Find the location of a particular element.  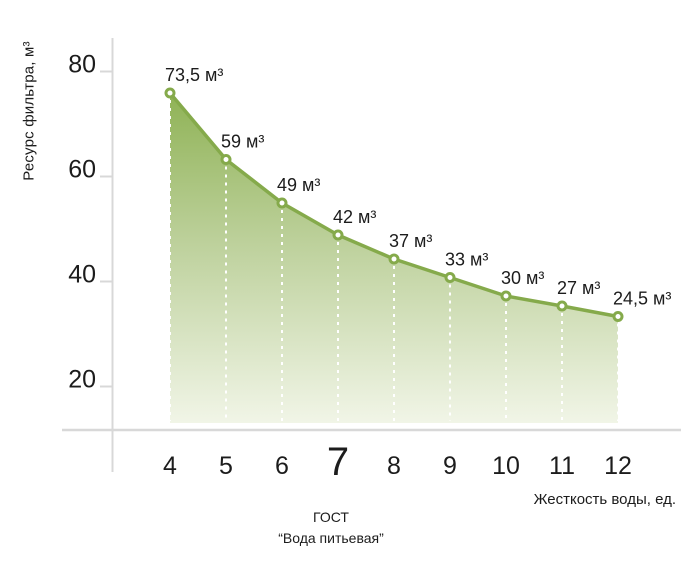

x-tick-label: 4 is located at coordinates (170, 466).